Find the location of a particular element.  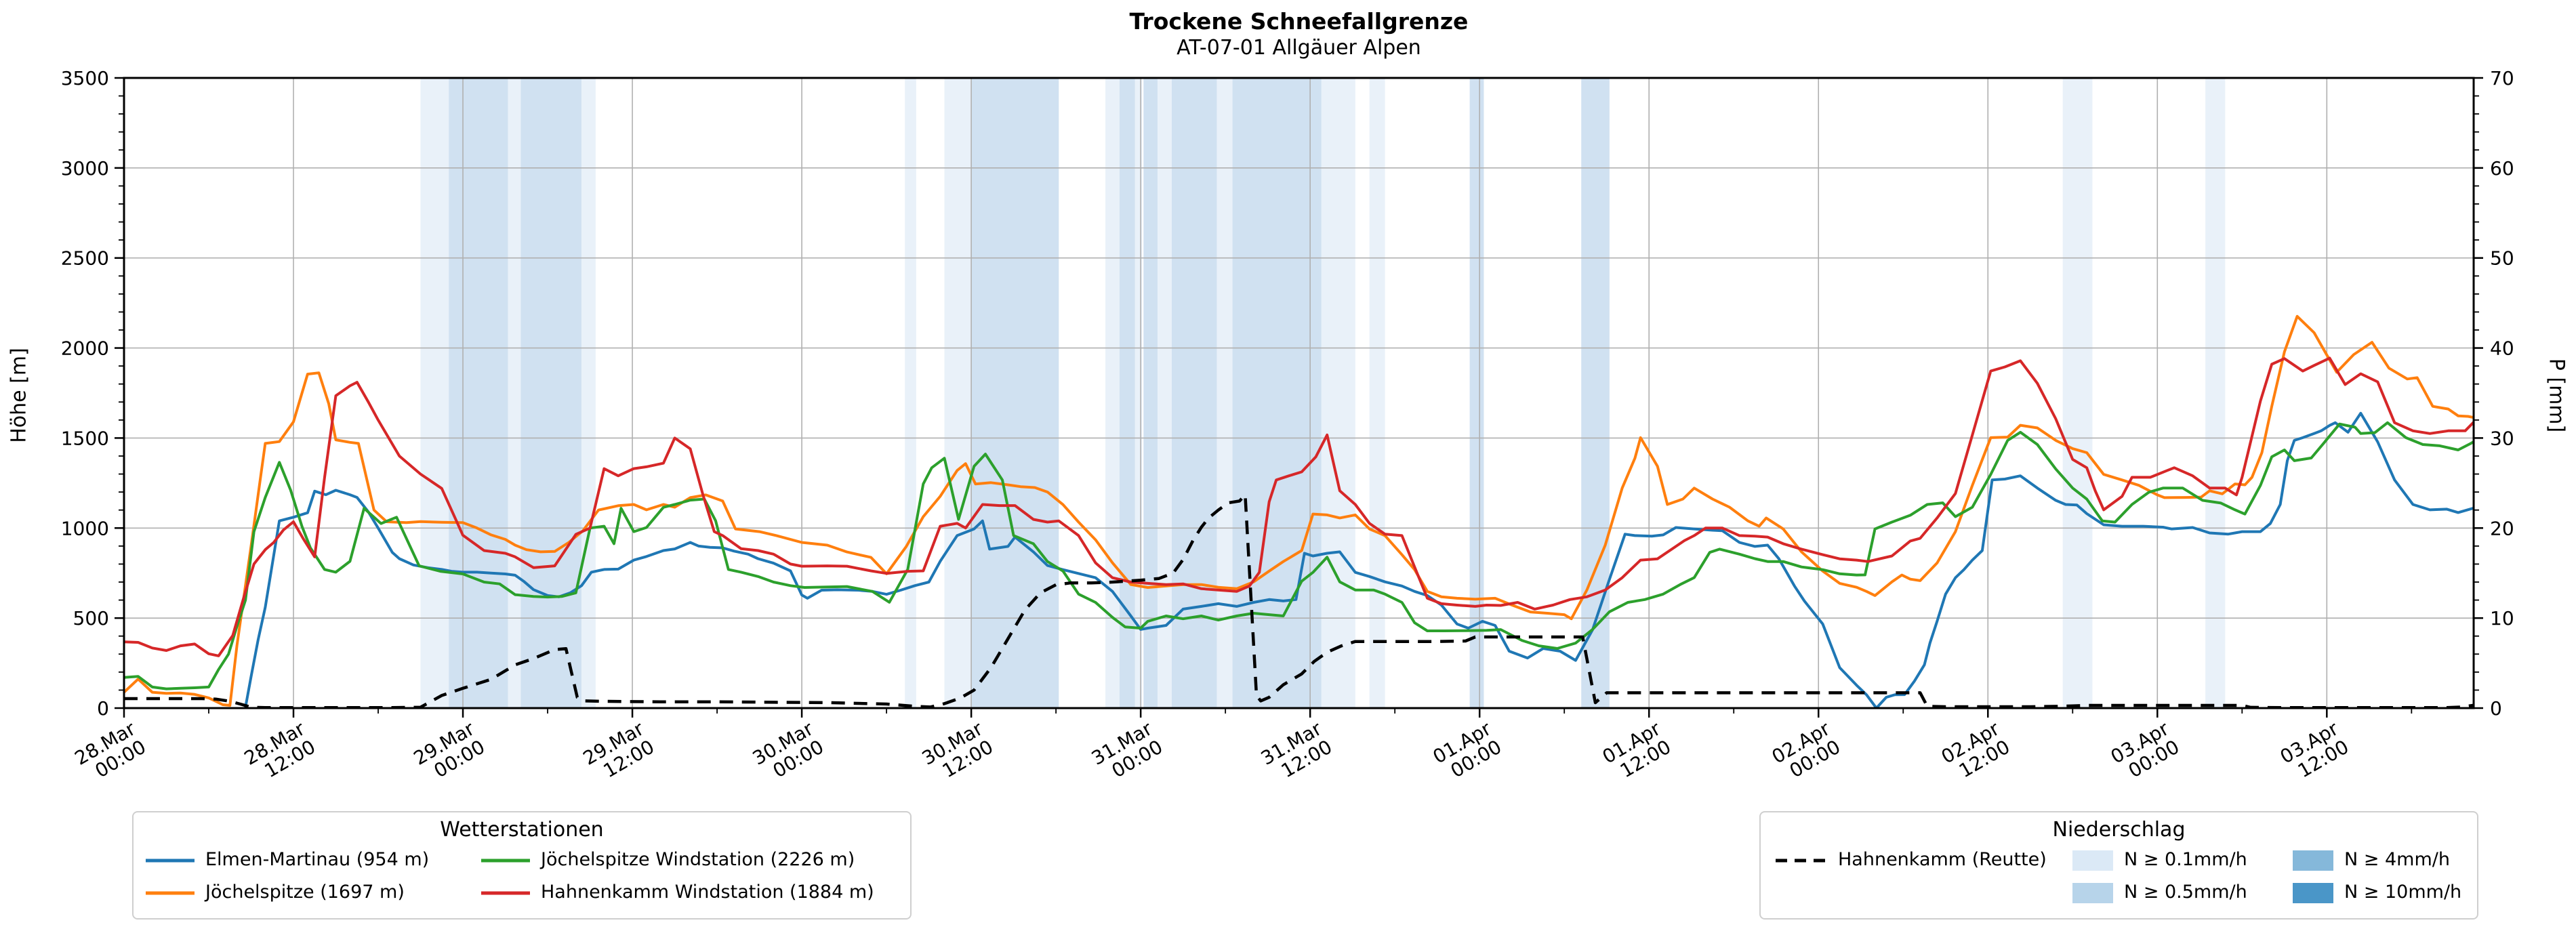

legend-item-10mmh: N ≥ 10mm/h is located at coordinates (2403, 892).